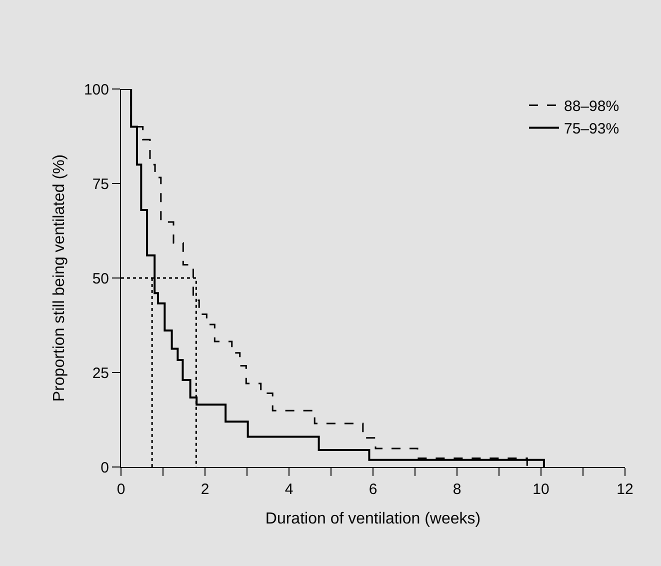 This screenshot has height=566, width=661. What do you see at coordinates (100, 184) in the screenshot?
I see `y-tick-label: 75` at bounding box center [100, 184].